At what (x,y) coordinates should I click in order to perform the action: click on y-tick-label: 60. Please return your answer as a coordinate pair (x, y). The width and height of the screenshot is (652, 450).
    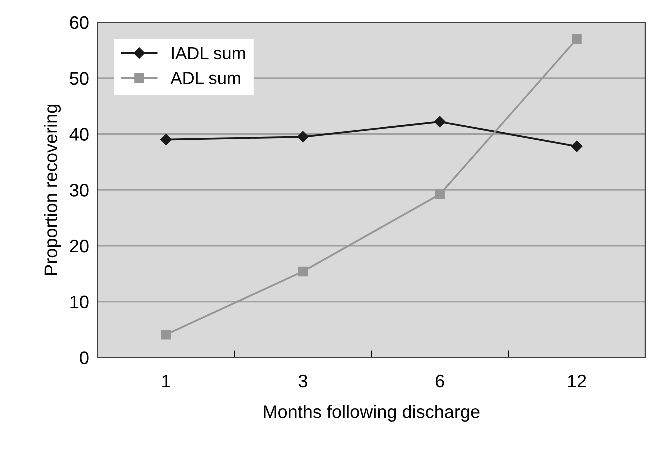
    Looking at the image, I should click on (79, 23).